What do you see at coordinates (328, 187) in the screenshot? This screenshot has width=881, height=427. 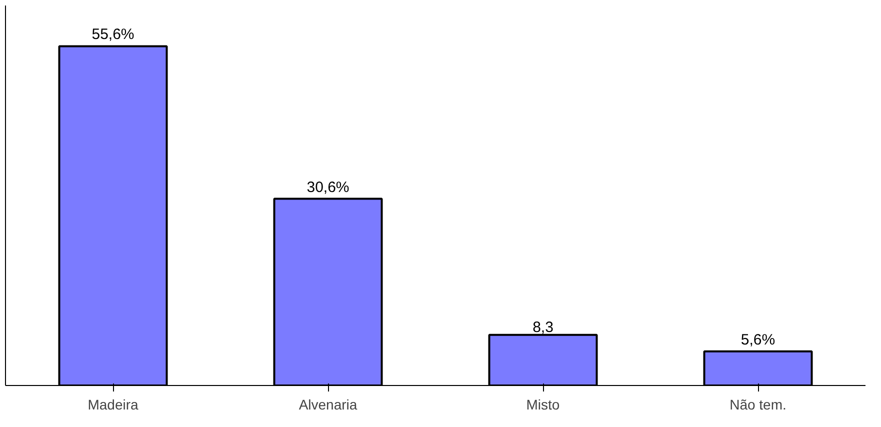 I see `data-label: 30,6%` at bounding box center [328, 187].